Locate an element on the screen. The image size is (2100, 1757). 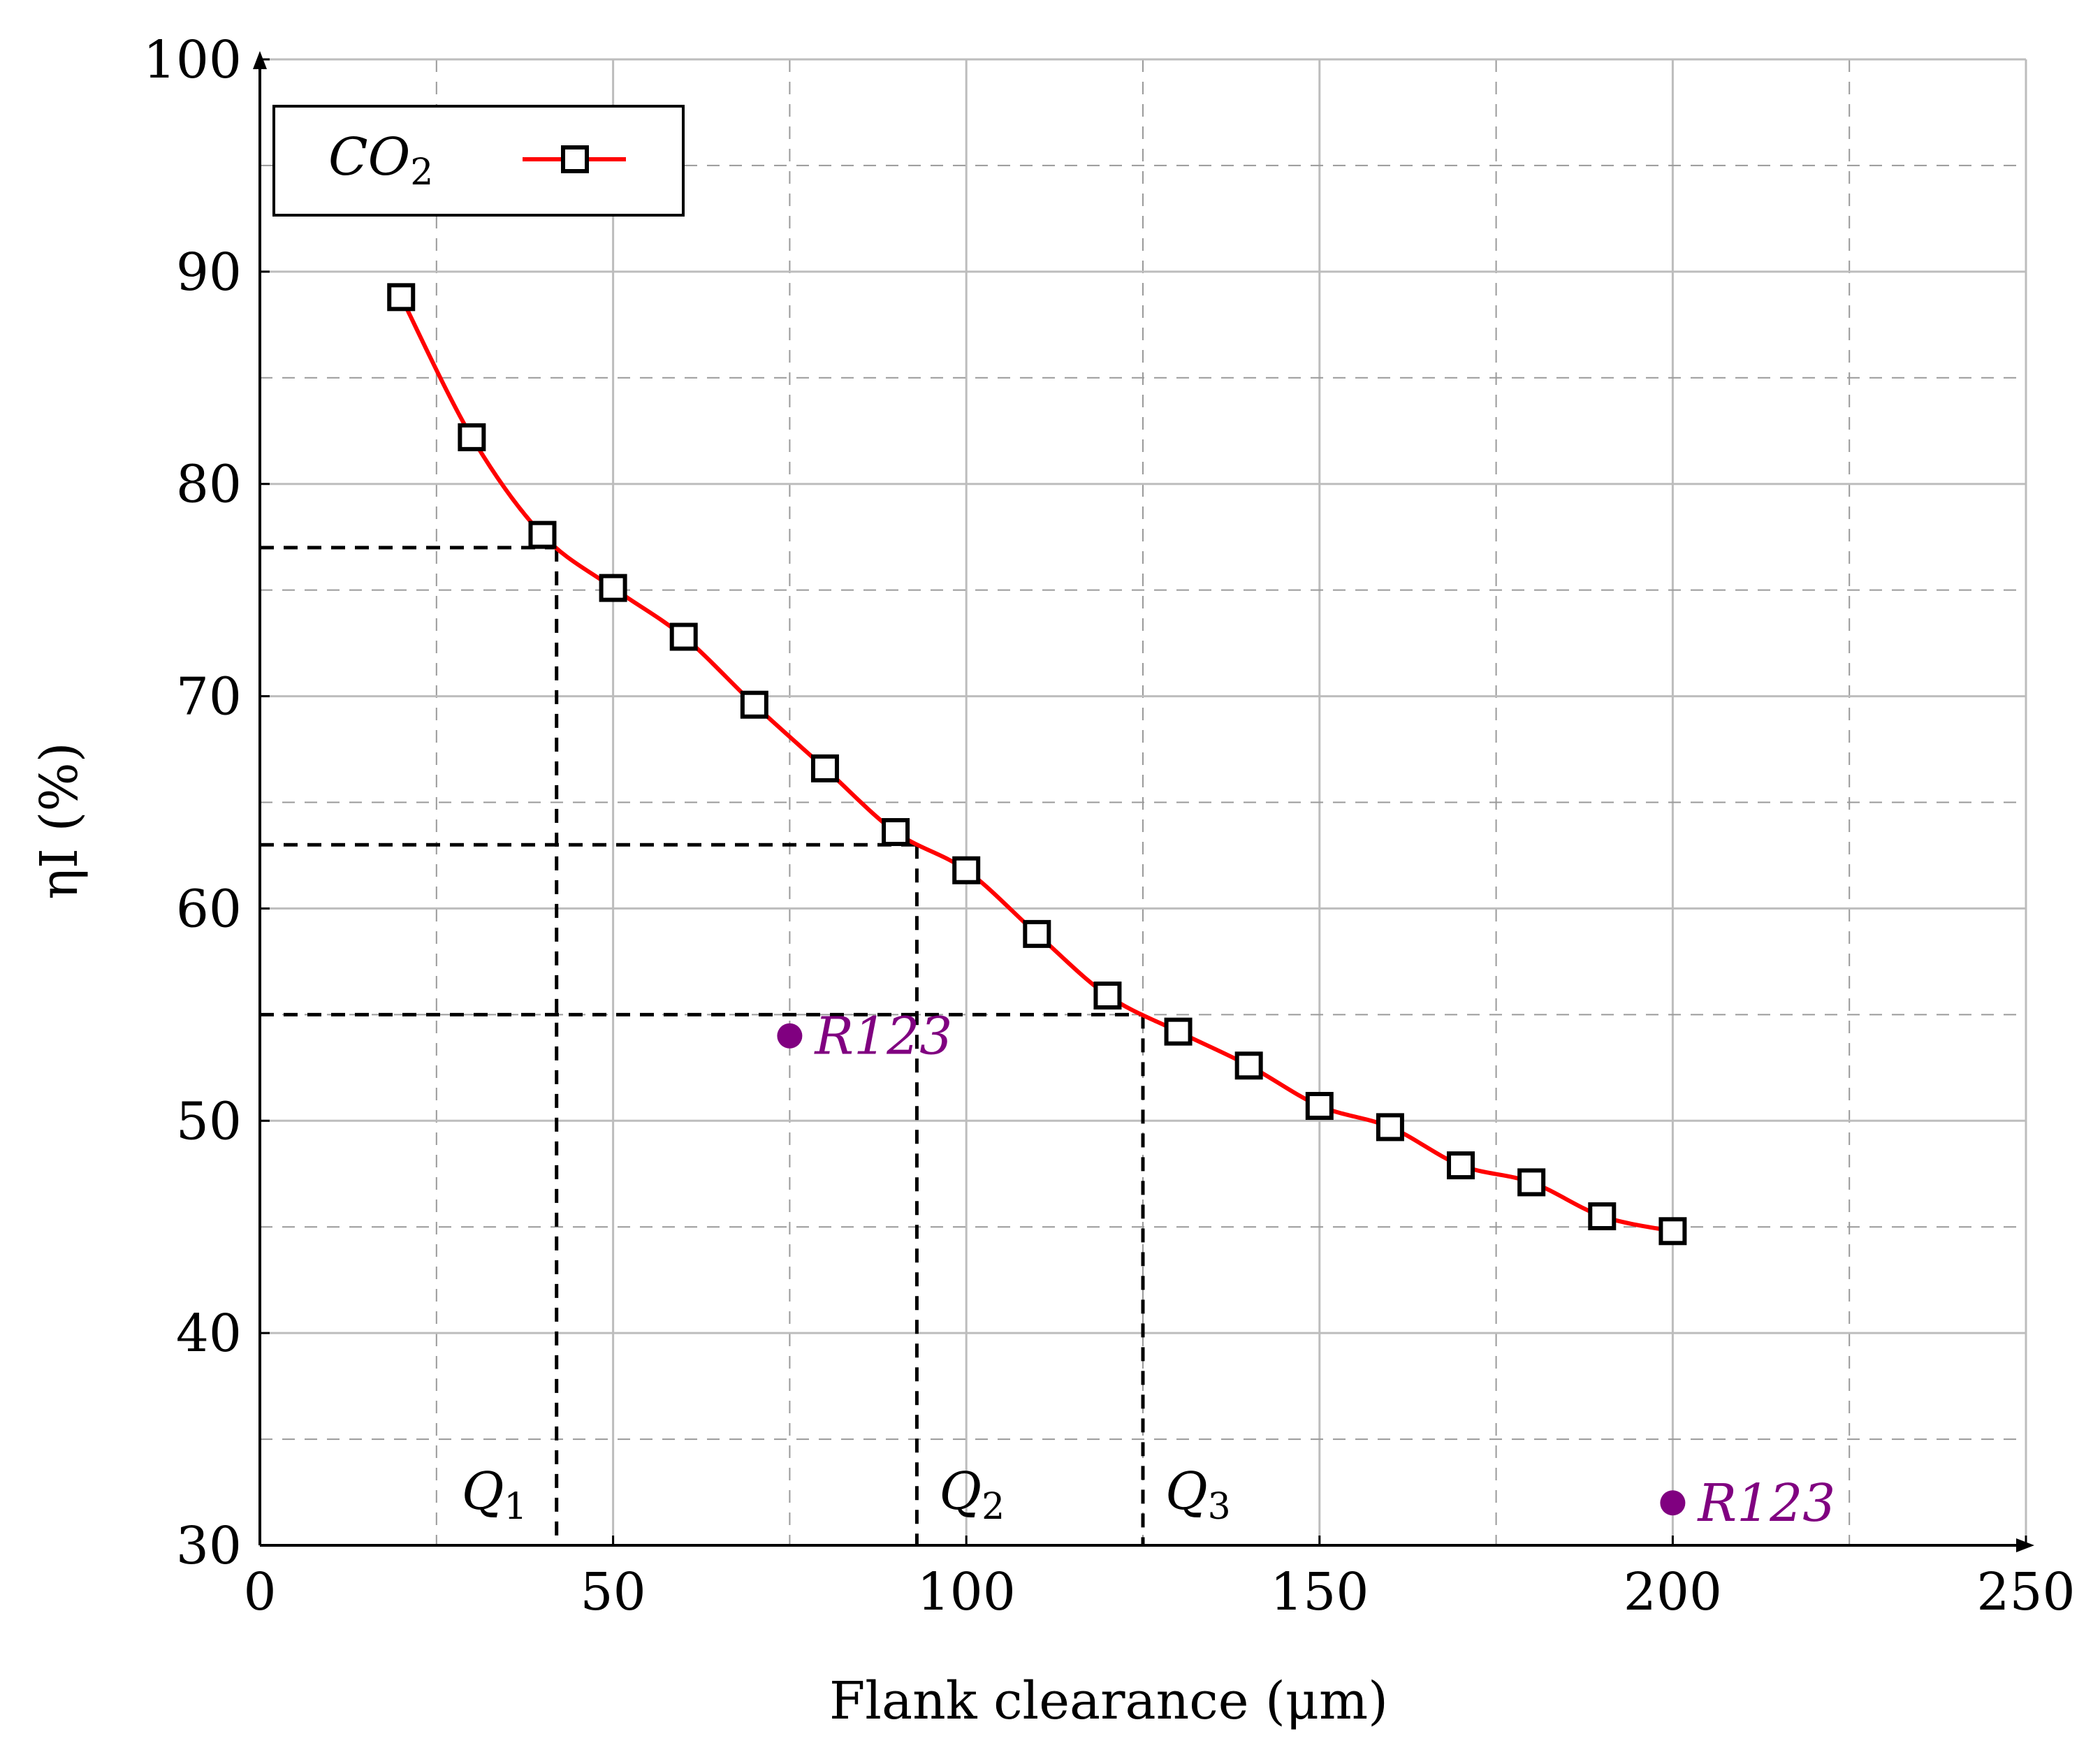
annotation-label: Q1 is located at coordinates (495, 1494).